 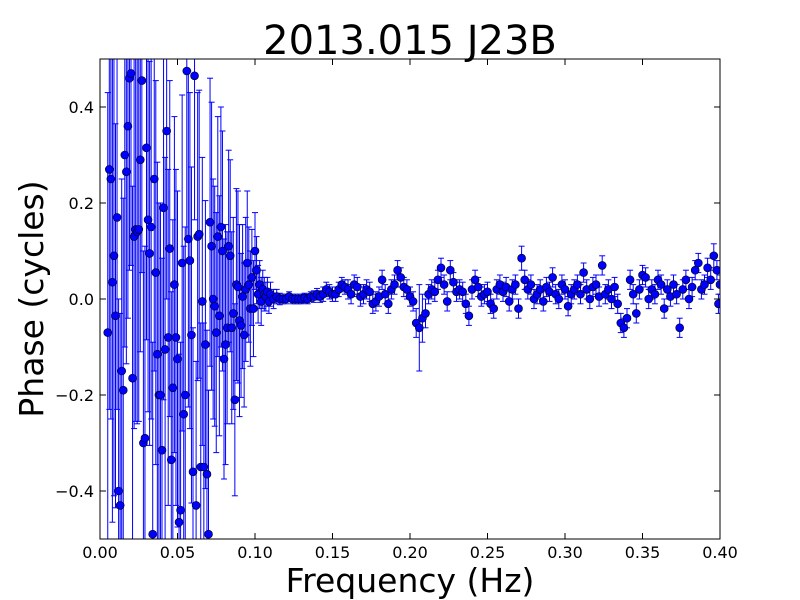 I want to click on x-tick-label: 0.25, so click(x=488, y=552).